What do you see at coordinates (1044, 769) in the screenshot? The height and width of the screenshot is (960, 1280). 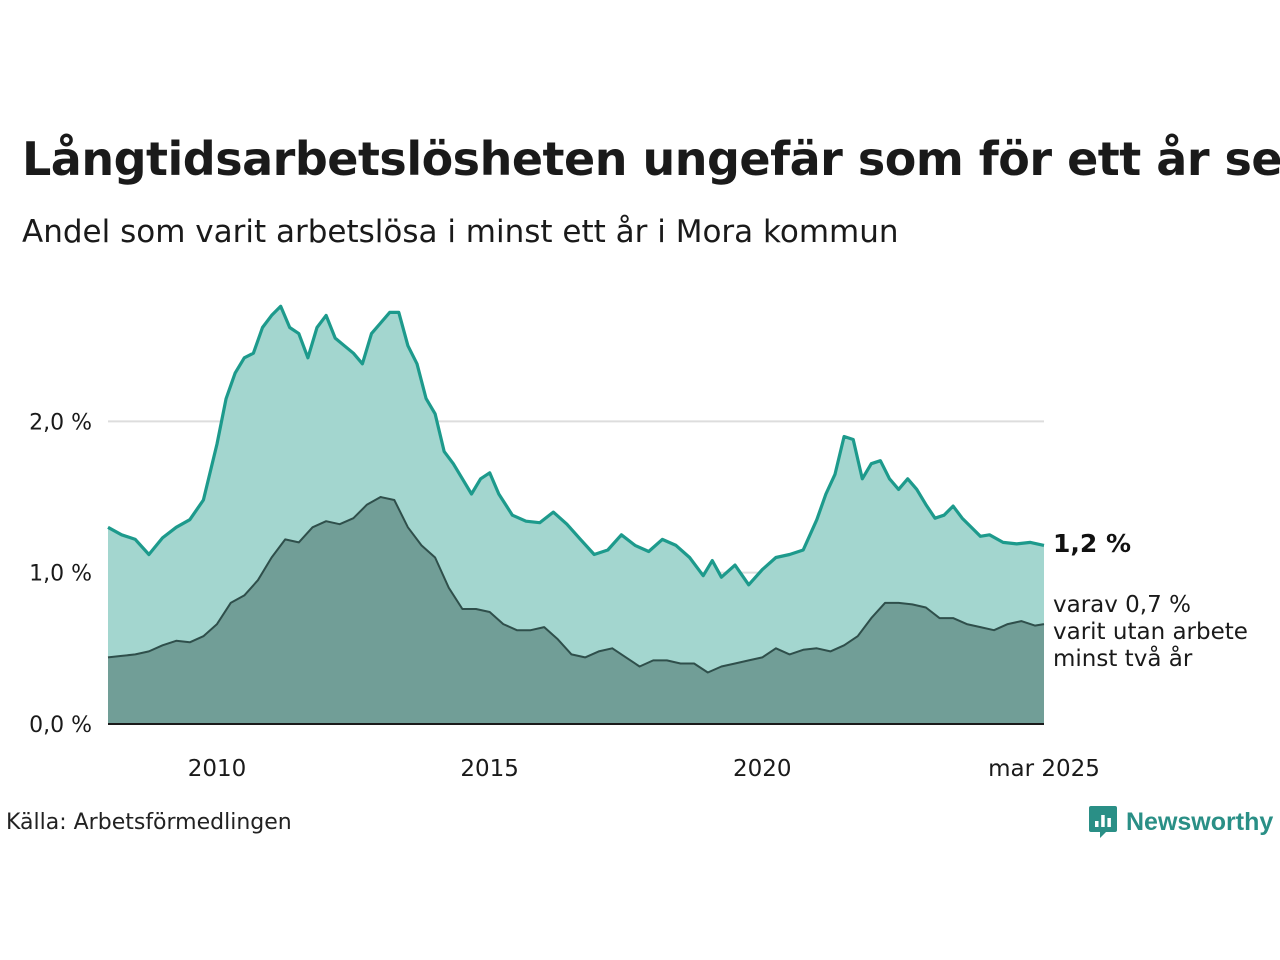 I see `x-tick-label-3: mar 2025` at bounding box center [1044, 769].